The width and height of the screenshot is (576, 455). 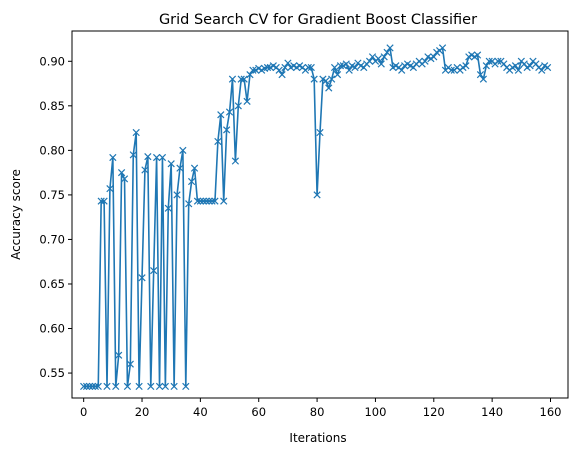 What do you see at coordinates (16, 214) in the screenshot?
I see `y-axis-label: Accuracy score` at bounding box center [16, 214].